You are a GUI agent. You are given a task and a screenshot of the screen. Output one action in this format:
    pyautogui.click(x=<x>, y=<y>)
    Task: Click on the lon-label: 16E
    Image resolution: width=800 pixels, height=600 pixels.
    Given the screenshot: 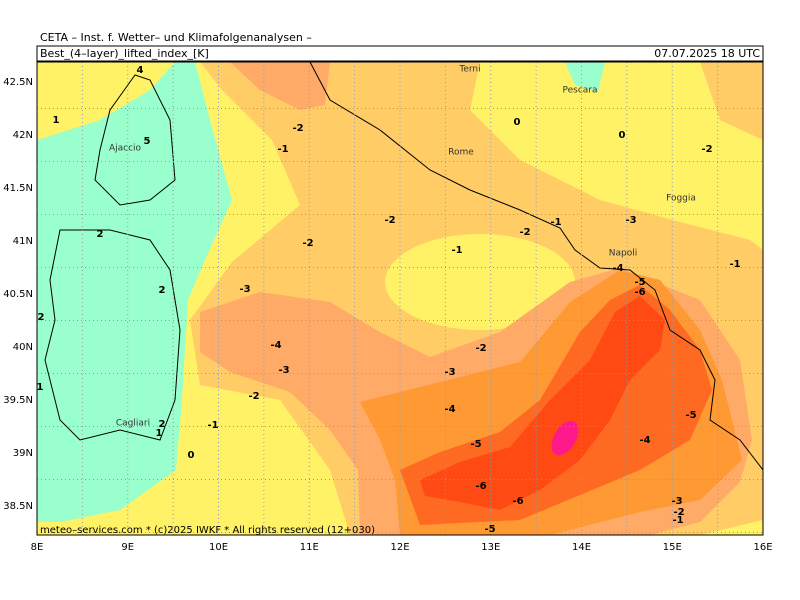 What is the action you would take?
    pyautogui.click(x=762, y=547)
    